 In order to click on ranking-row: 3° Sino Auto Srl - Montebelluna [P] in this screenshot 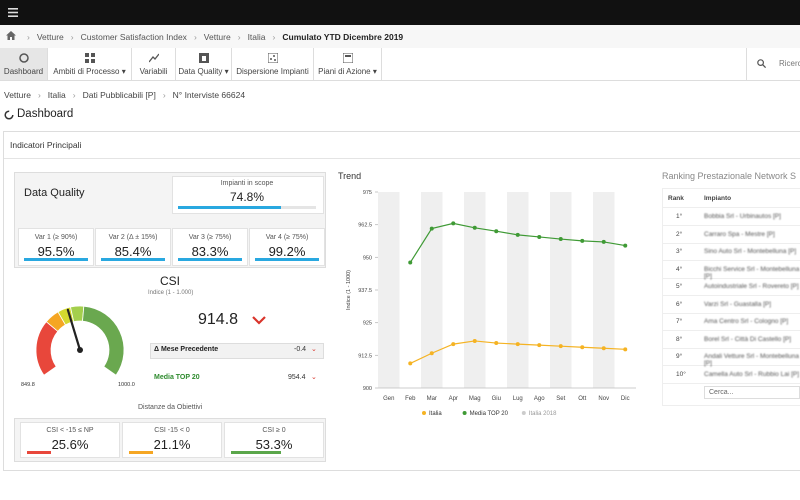, I will do `click(731, 252)`.